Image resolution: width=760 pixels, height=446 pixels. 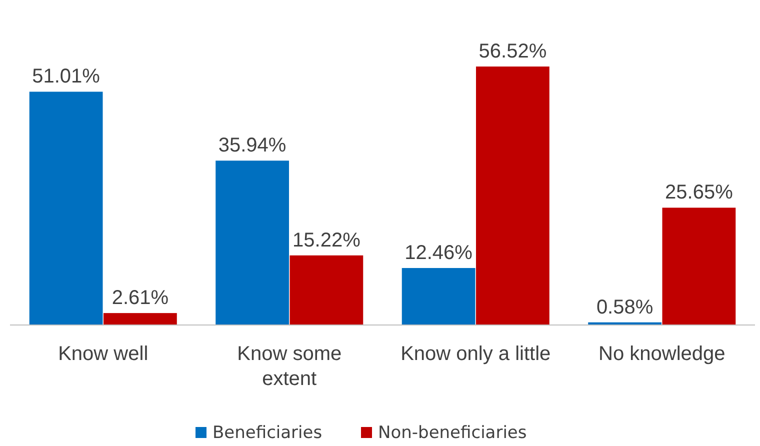 I want to click on x-tick-label: Know well, so click(x=103, y=354).